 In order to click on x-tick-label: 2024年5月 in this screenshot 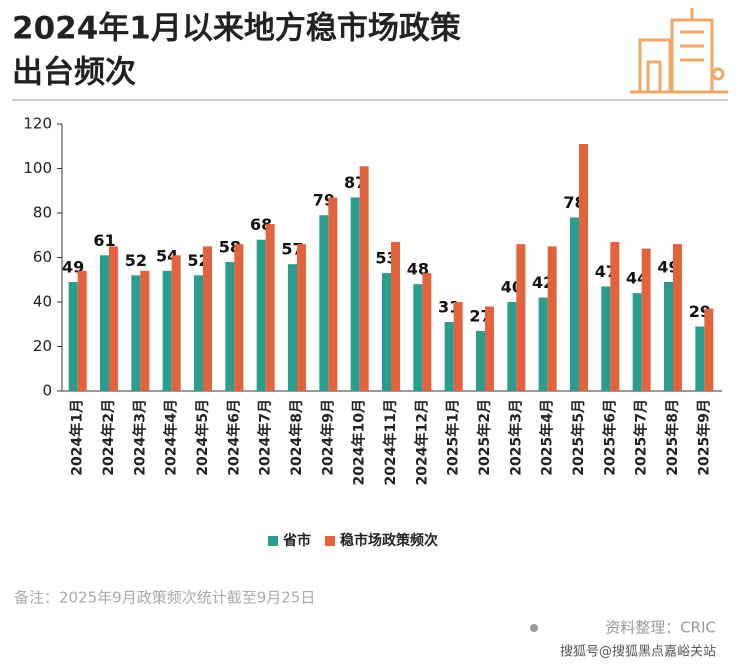, I will do `click(202, 437)`.